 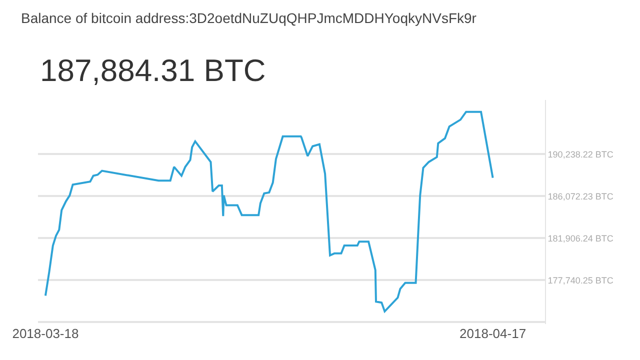 What do you see at coordinates (581, 196) in the screenshot?
I see `y-tick-label: 186,072.23 BTC` at bounding box center [581, 196].